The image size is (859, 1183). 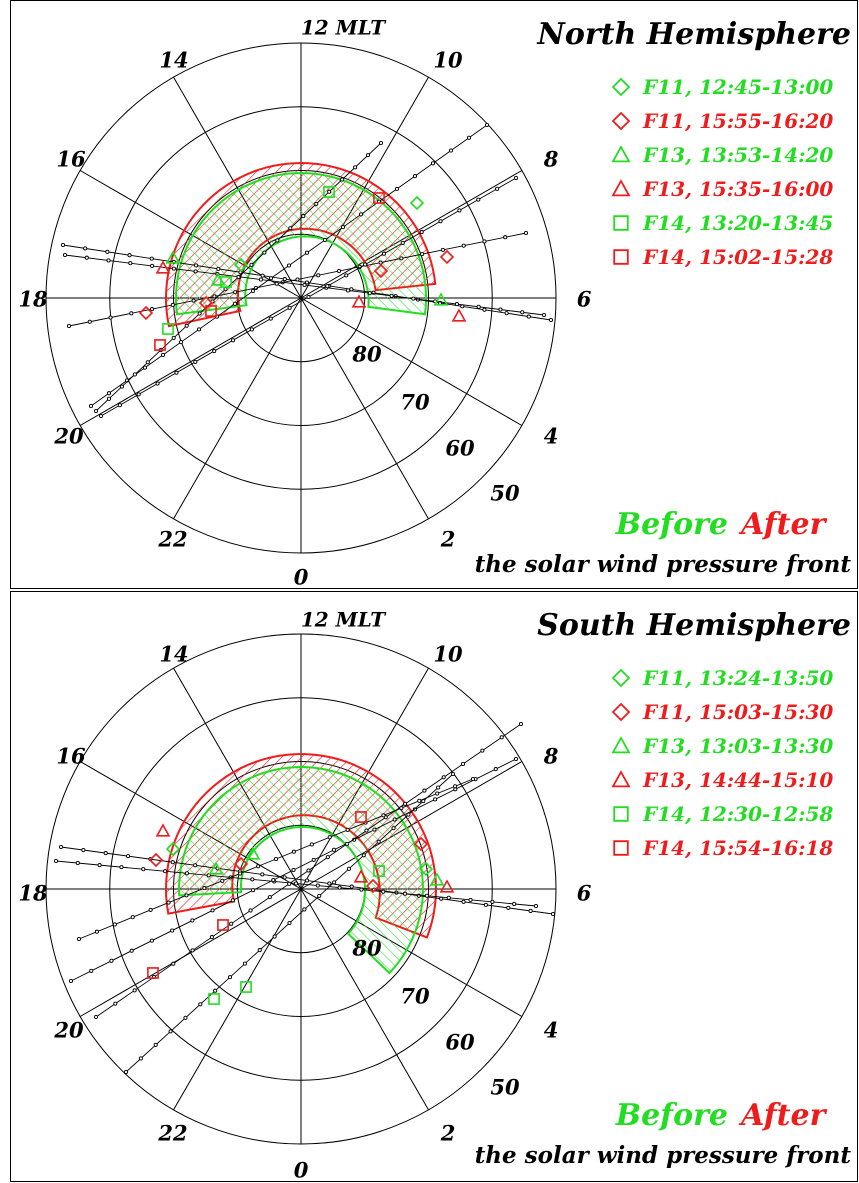 I want to click on mlt-label-6: 6, so click(x=584, y=893).